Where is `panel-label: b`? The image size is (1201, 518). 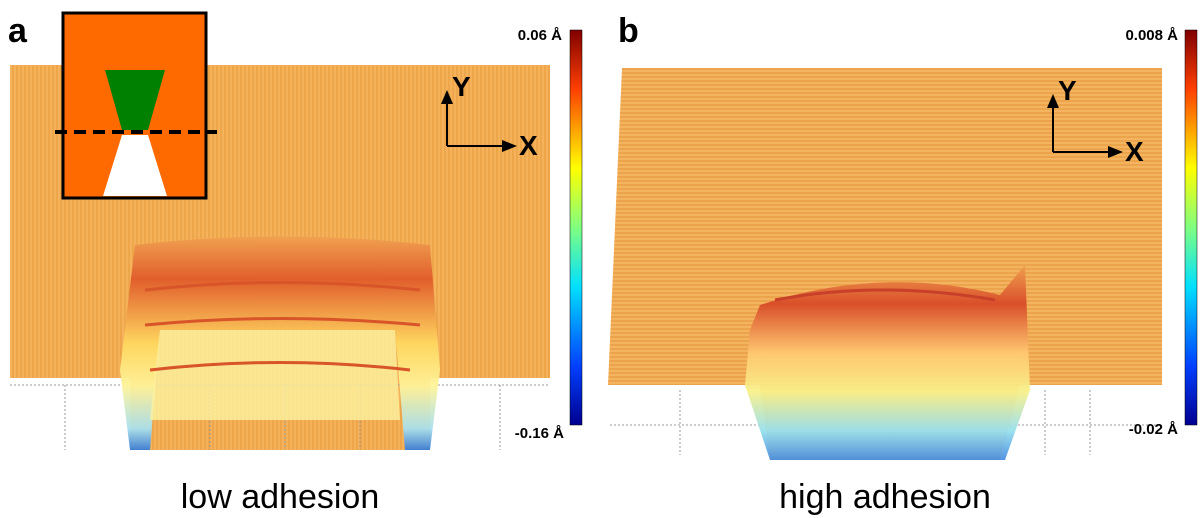
panel-label: b is located at coordinates (628, 31).